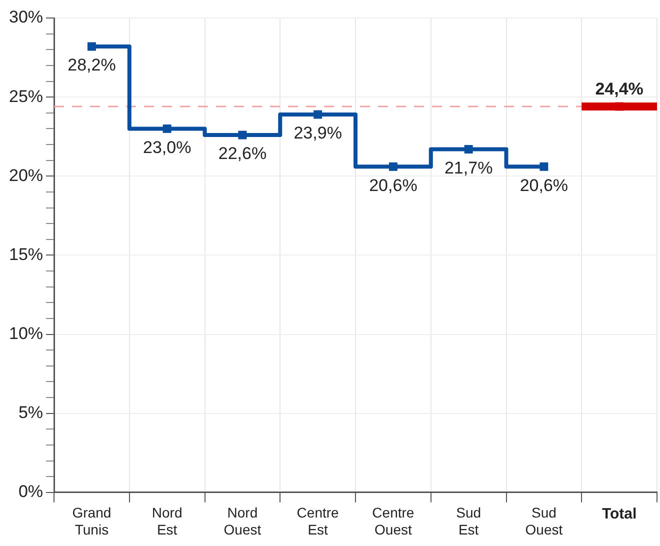 Image resolution: width=660 pixels, height=546 pixels. Describe the element at coordinates (619, 89) in the screenshot. I see `data-label: 24,4%` at that location.